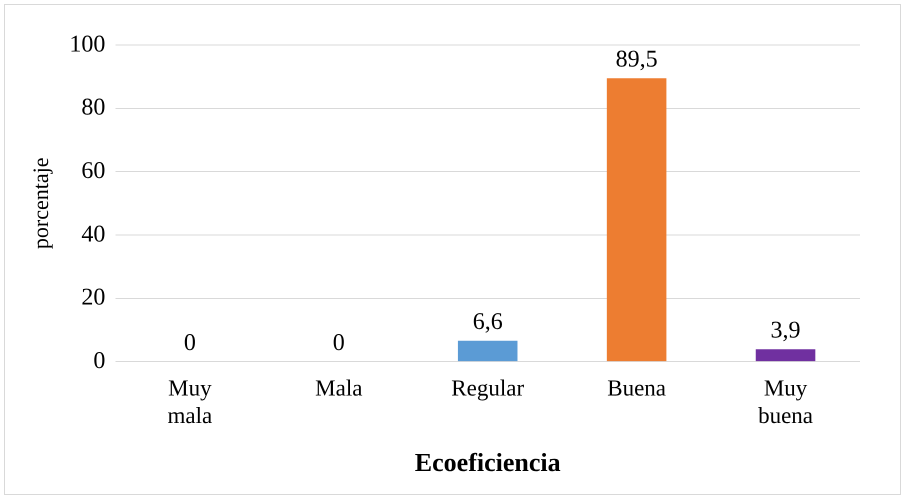  I want to click on y-tick-label: 100, so click(87, 44).